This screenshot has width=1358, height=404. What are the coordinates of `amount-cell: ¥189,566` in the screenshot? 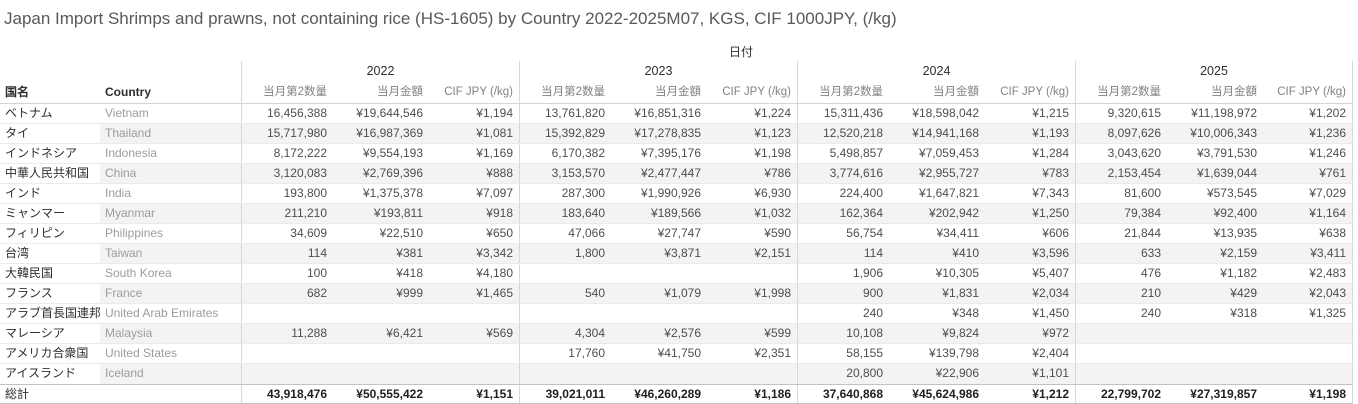 It's located at (659, 213).